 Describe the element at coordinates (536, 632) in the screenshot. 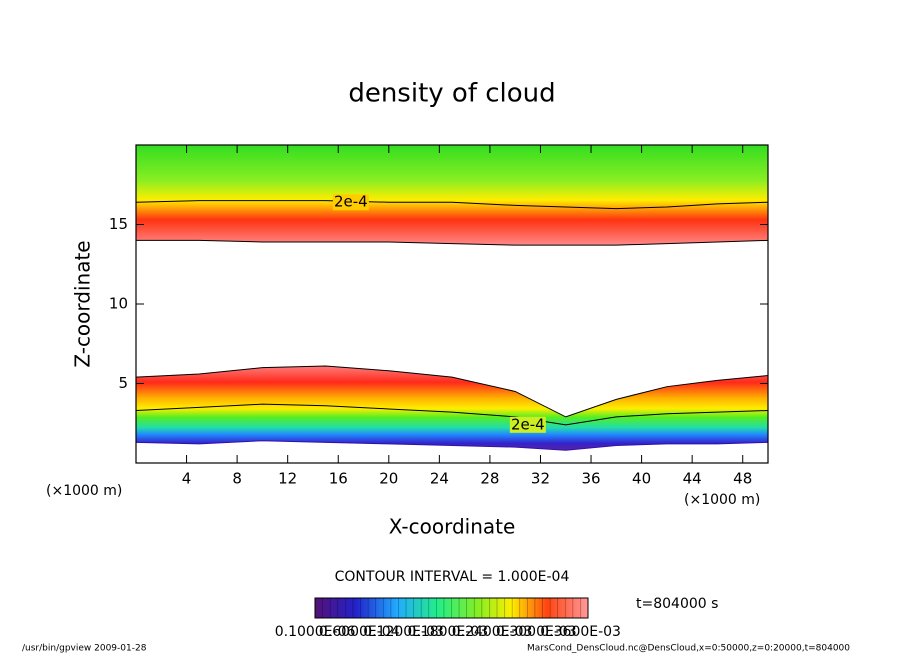

I see `colorbar-tick-label: 0.3000E-03` at that location.